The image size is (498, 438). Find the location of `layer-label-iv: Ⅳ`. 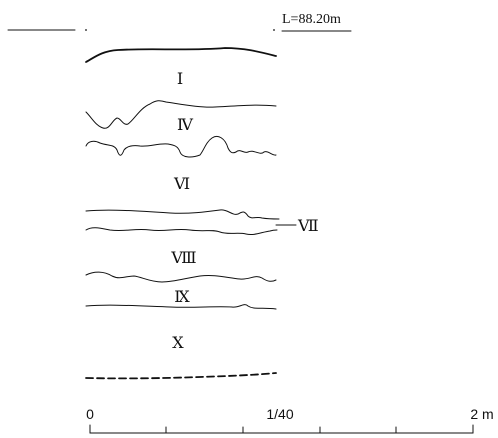

layer-label-iv: Ⅳ is located at coordinates (185, 125).